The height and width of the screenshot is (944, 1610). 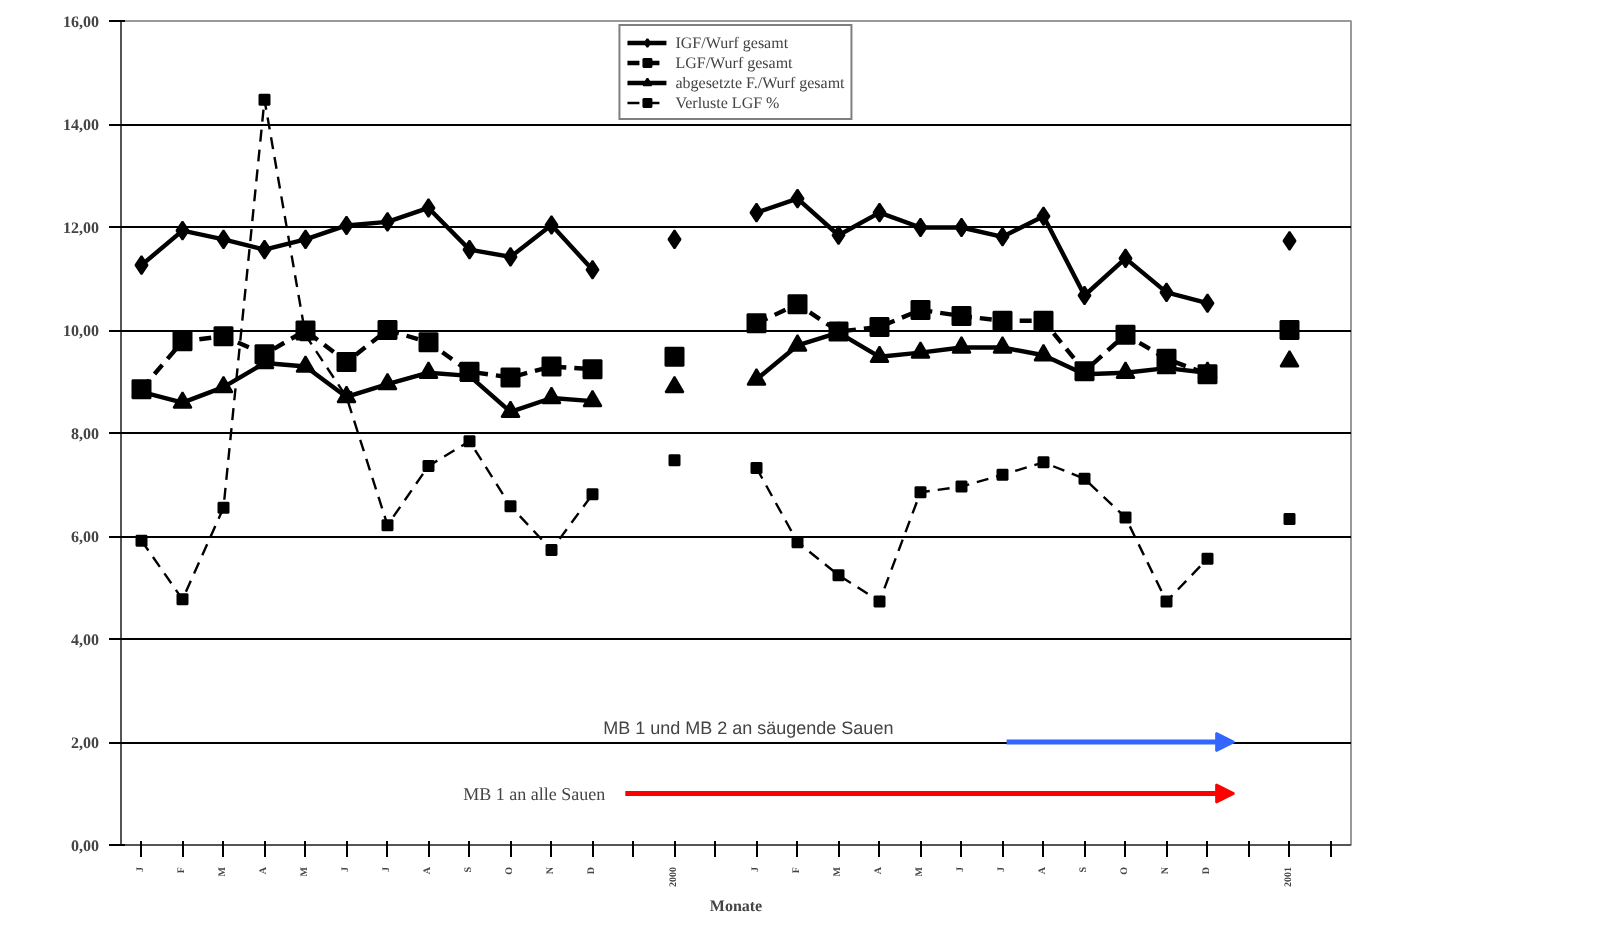 I want to click on legend-label: abgesetzte F./Wurf gesamt, so click(x=760, y=82).